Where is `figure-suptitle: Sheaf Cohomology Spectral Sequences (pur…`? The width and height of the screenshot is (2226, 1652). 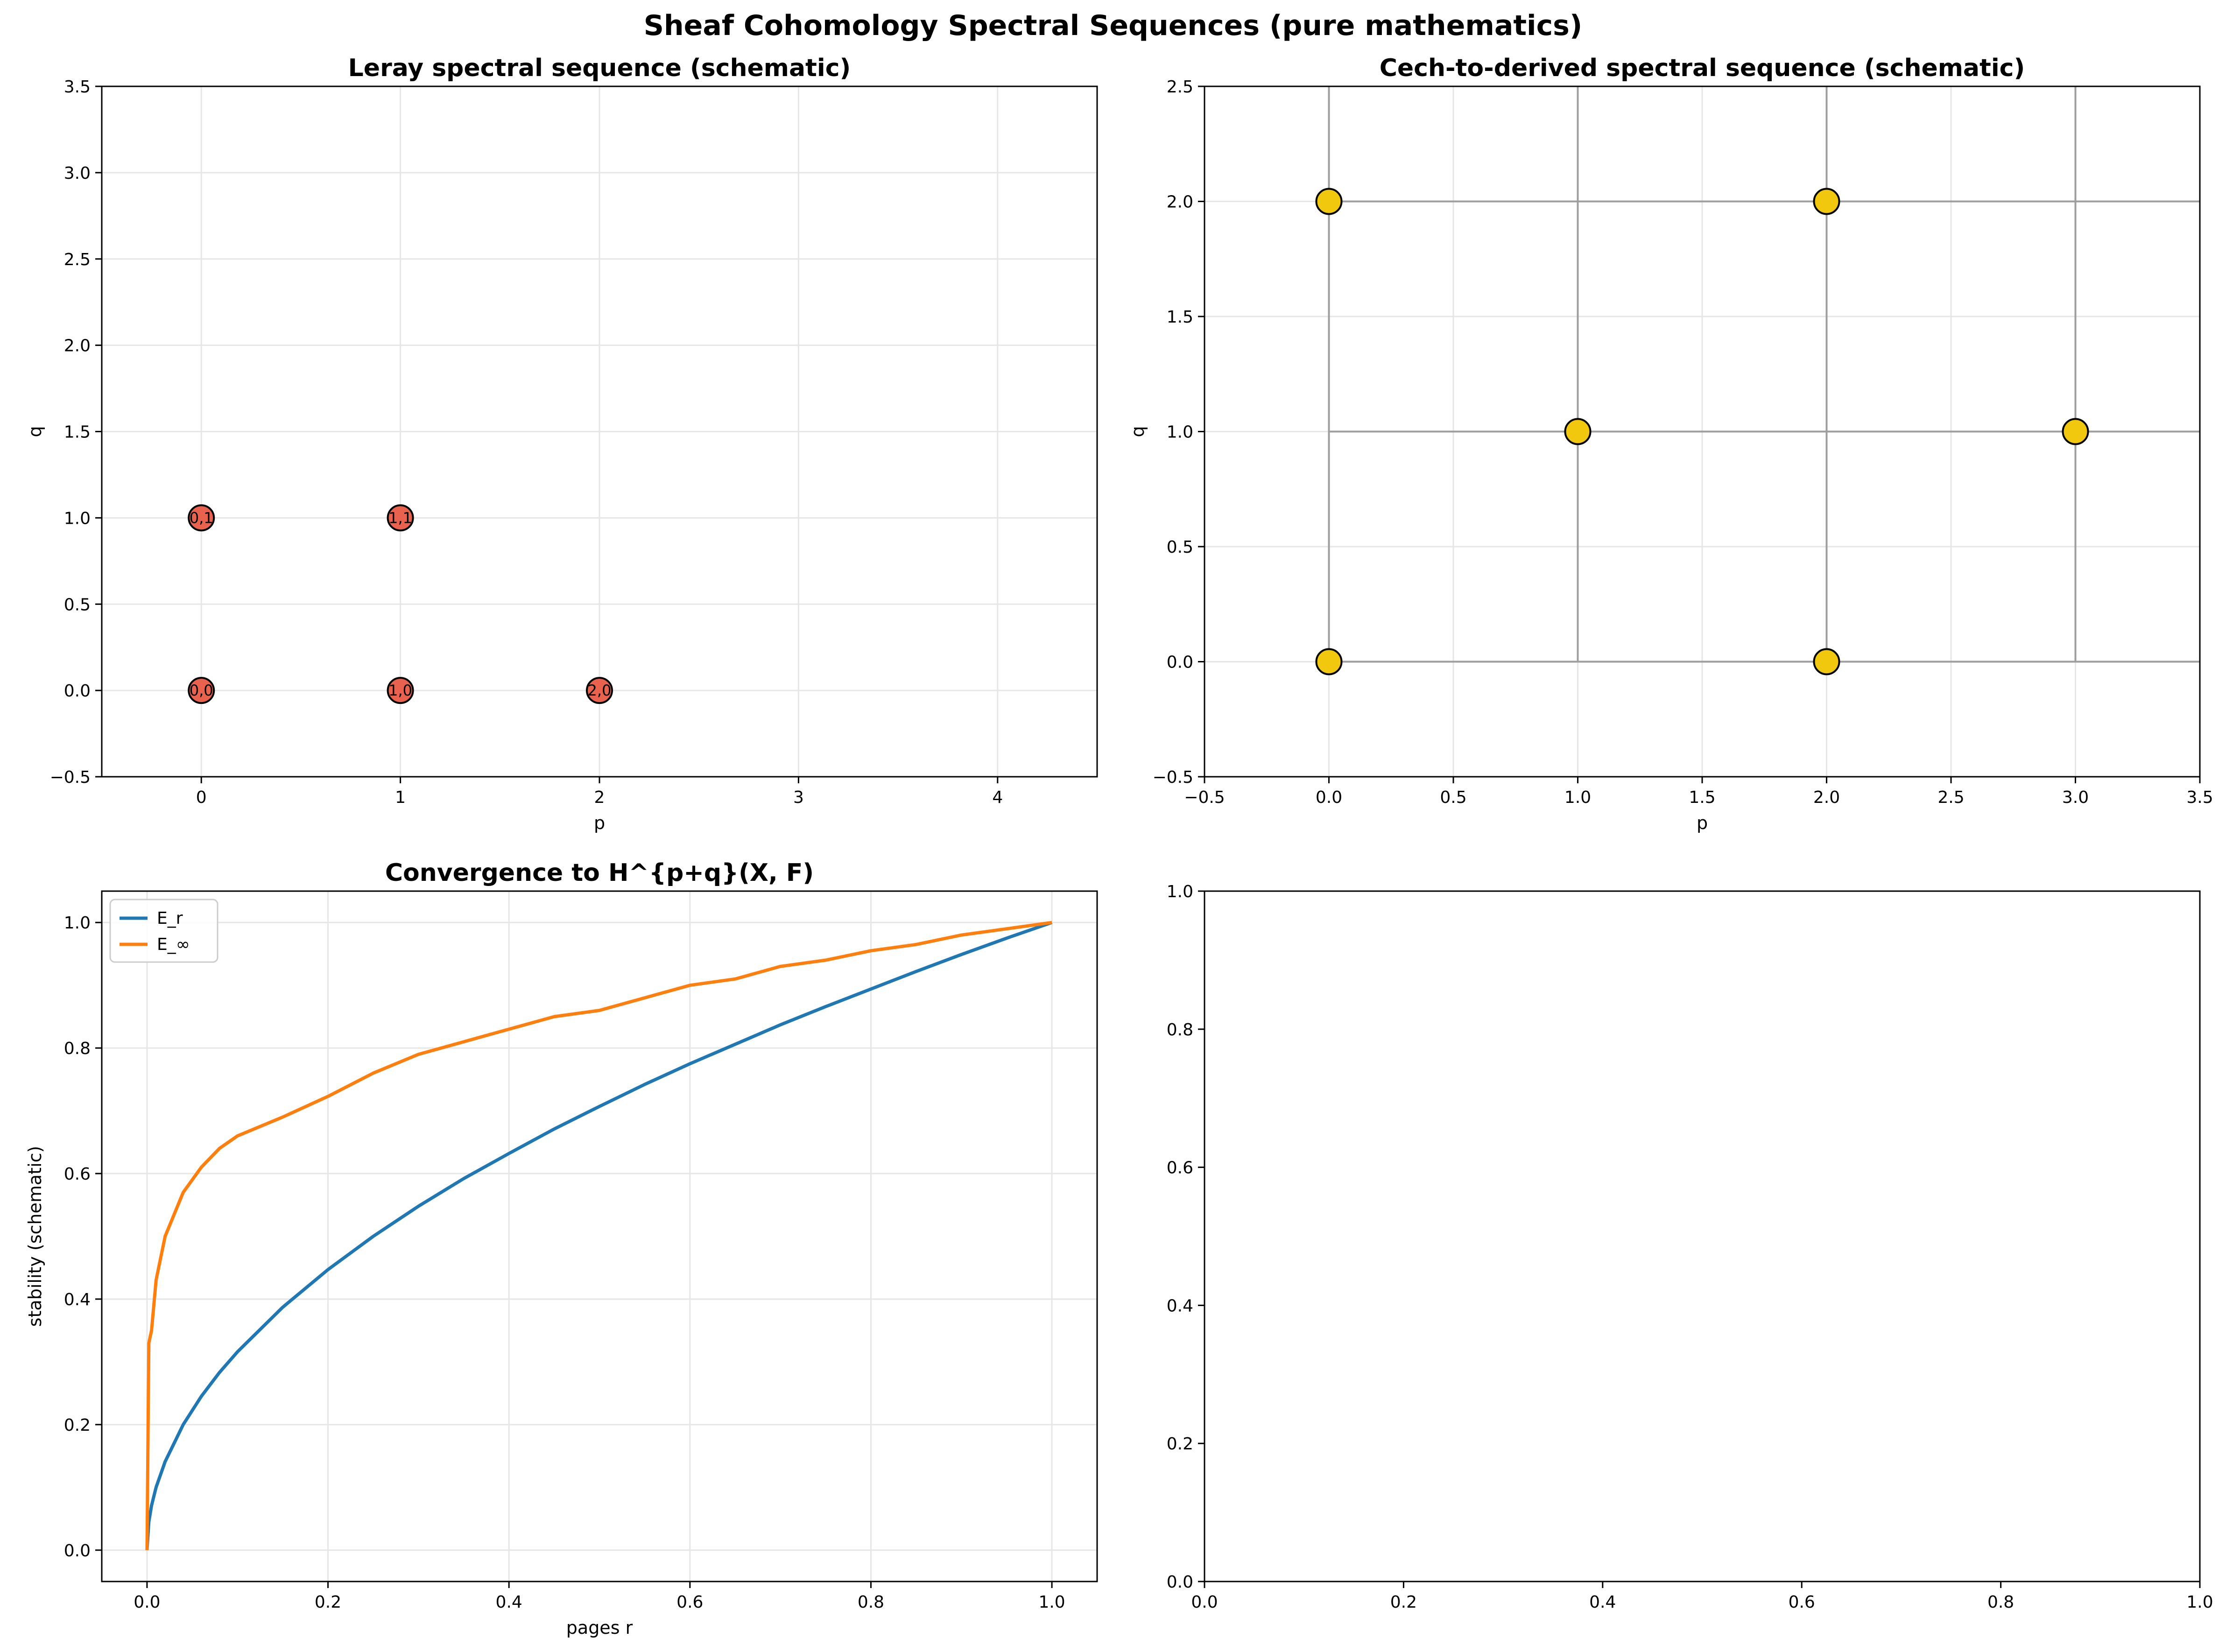
figure-suptitle: Sheaf Cohomology Spectral Sequences (pur… is located at coordinates (1113, 25).